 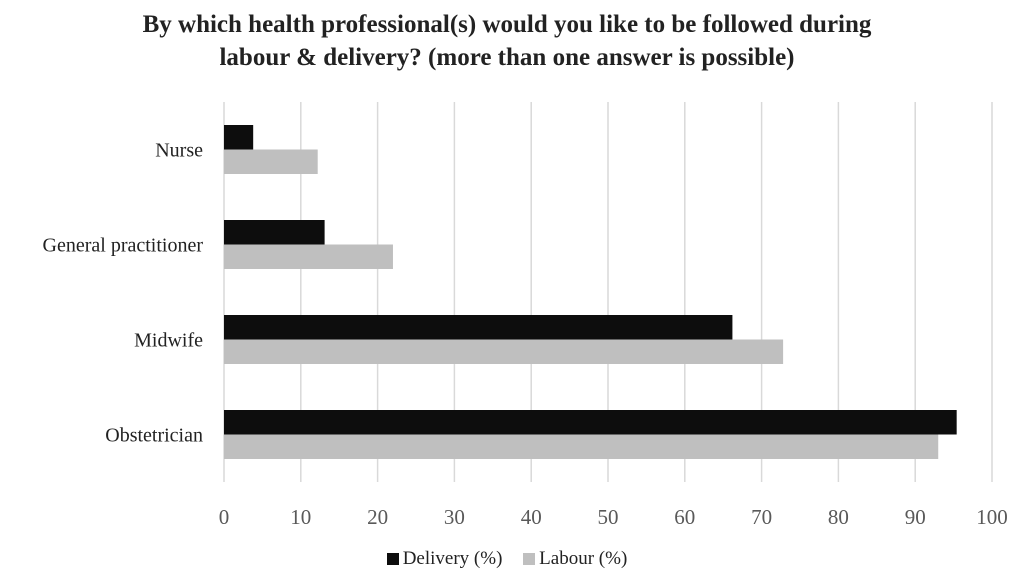 I want to click on x-tick-label: 80, so click(x=838, y=517).